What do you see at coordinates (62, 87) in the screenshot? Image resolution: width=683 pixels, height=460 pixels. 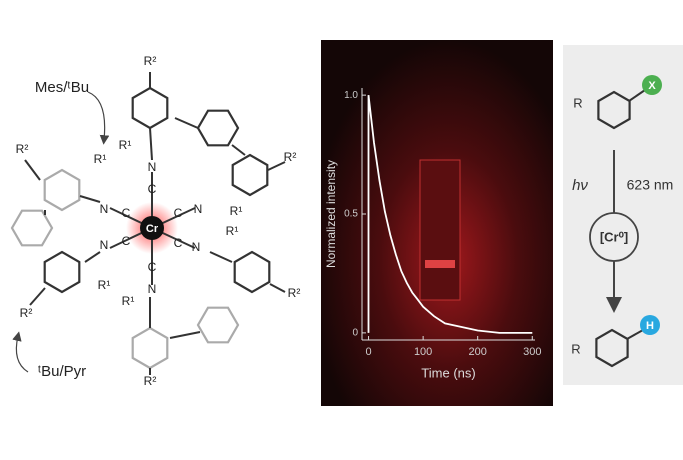 I see `annotation: Mes/ᵗBu` at bounding box center [62, 87].